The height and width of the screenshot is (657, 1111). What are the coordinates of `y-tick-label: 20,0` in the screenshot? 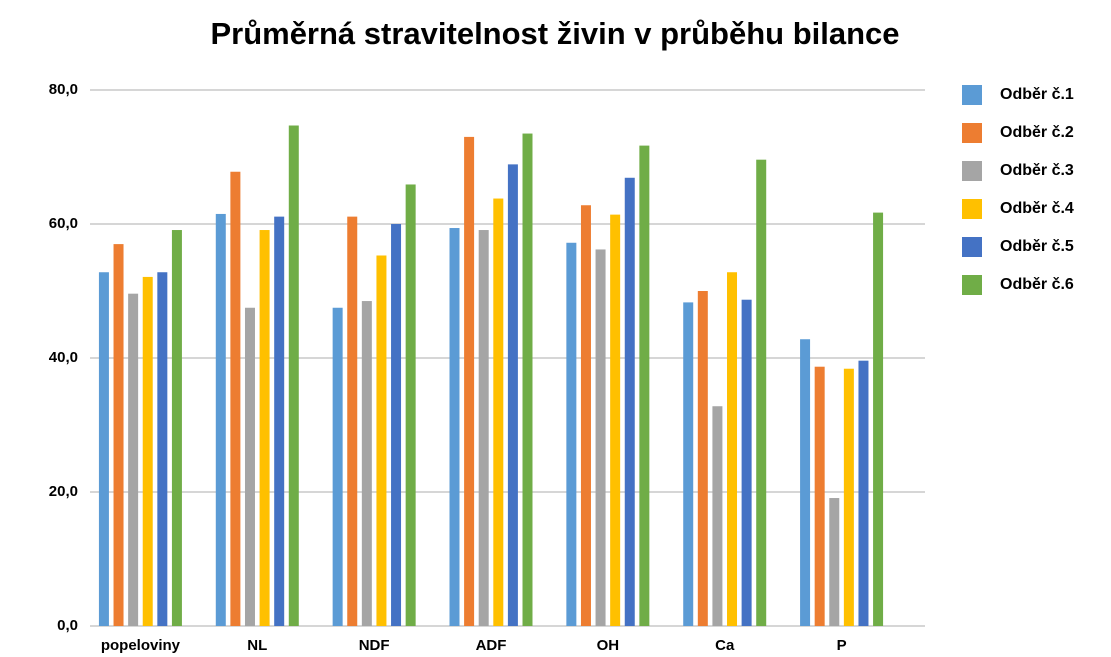 It's located at (63, 491).